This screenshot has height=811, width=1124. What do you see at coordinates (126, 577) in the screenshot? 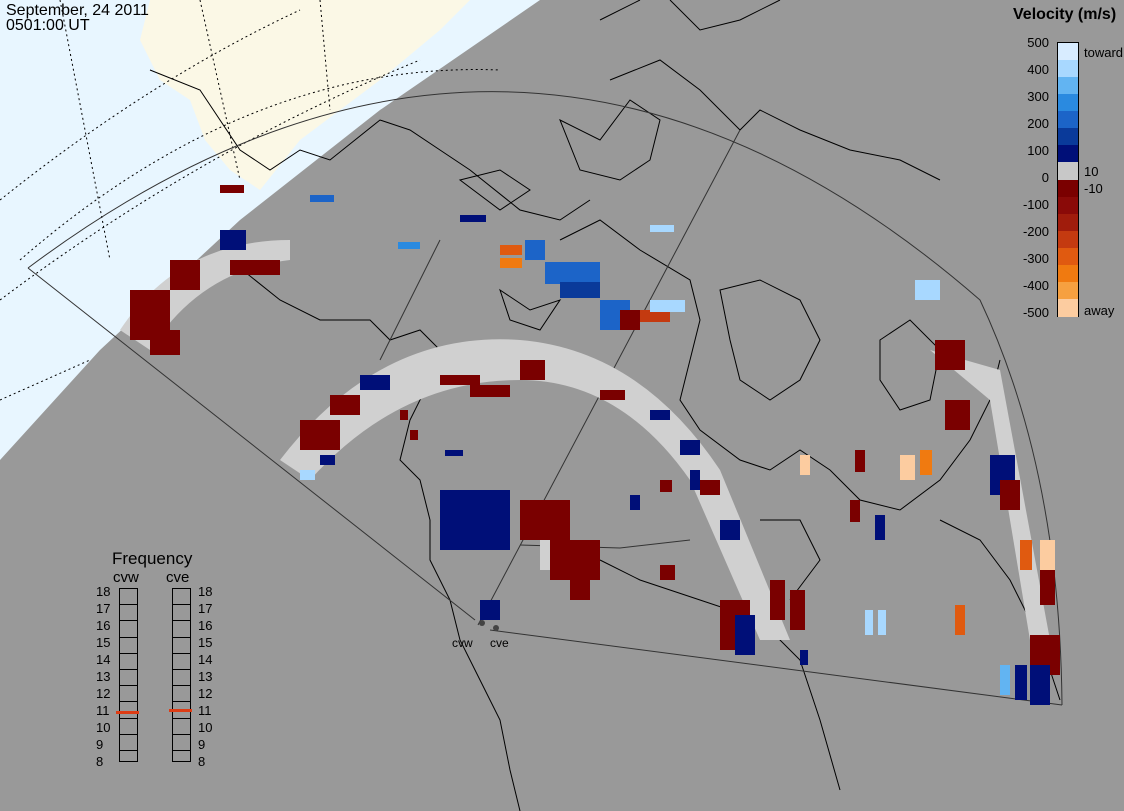
I see `frequency-radar-cvw: cvw` at bounding box center [126, 577].